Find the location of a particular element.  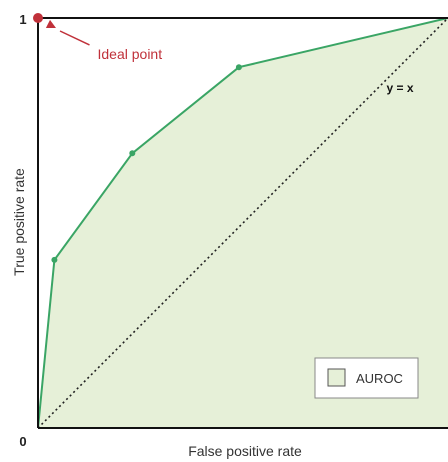

origin-tick-label: 0 is located at coordinates (22, 441).